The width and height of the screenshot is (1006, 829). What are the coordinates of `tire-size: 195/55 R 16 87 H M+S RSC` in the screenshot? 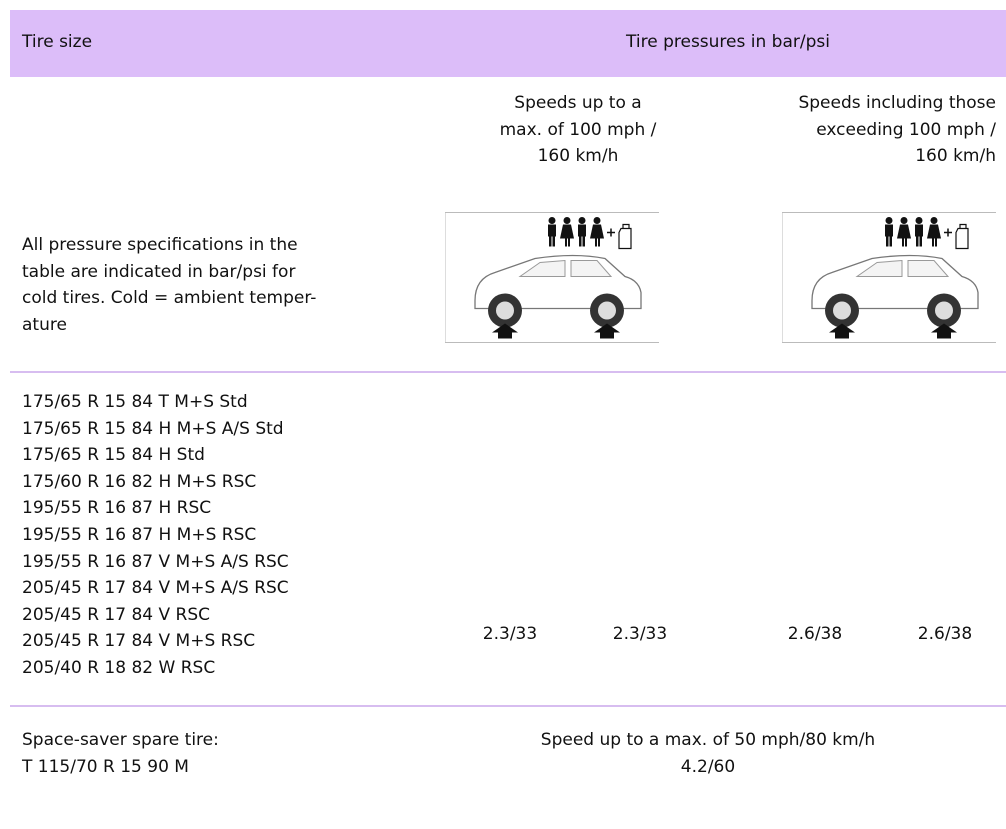 It's located at (139, 534).